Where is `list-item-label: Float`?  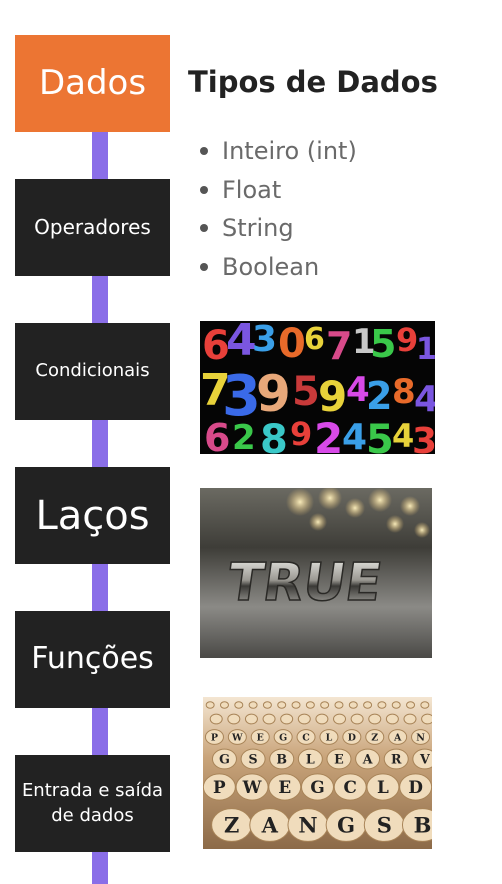 list-item-label: Float is located at coordinates (252, 189).